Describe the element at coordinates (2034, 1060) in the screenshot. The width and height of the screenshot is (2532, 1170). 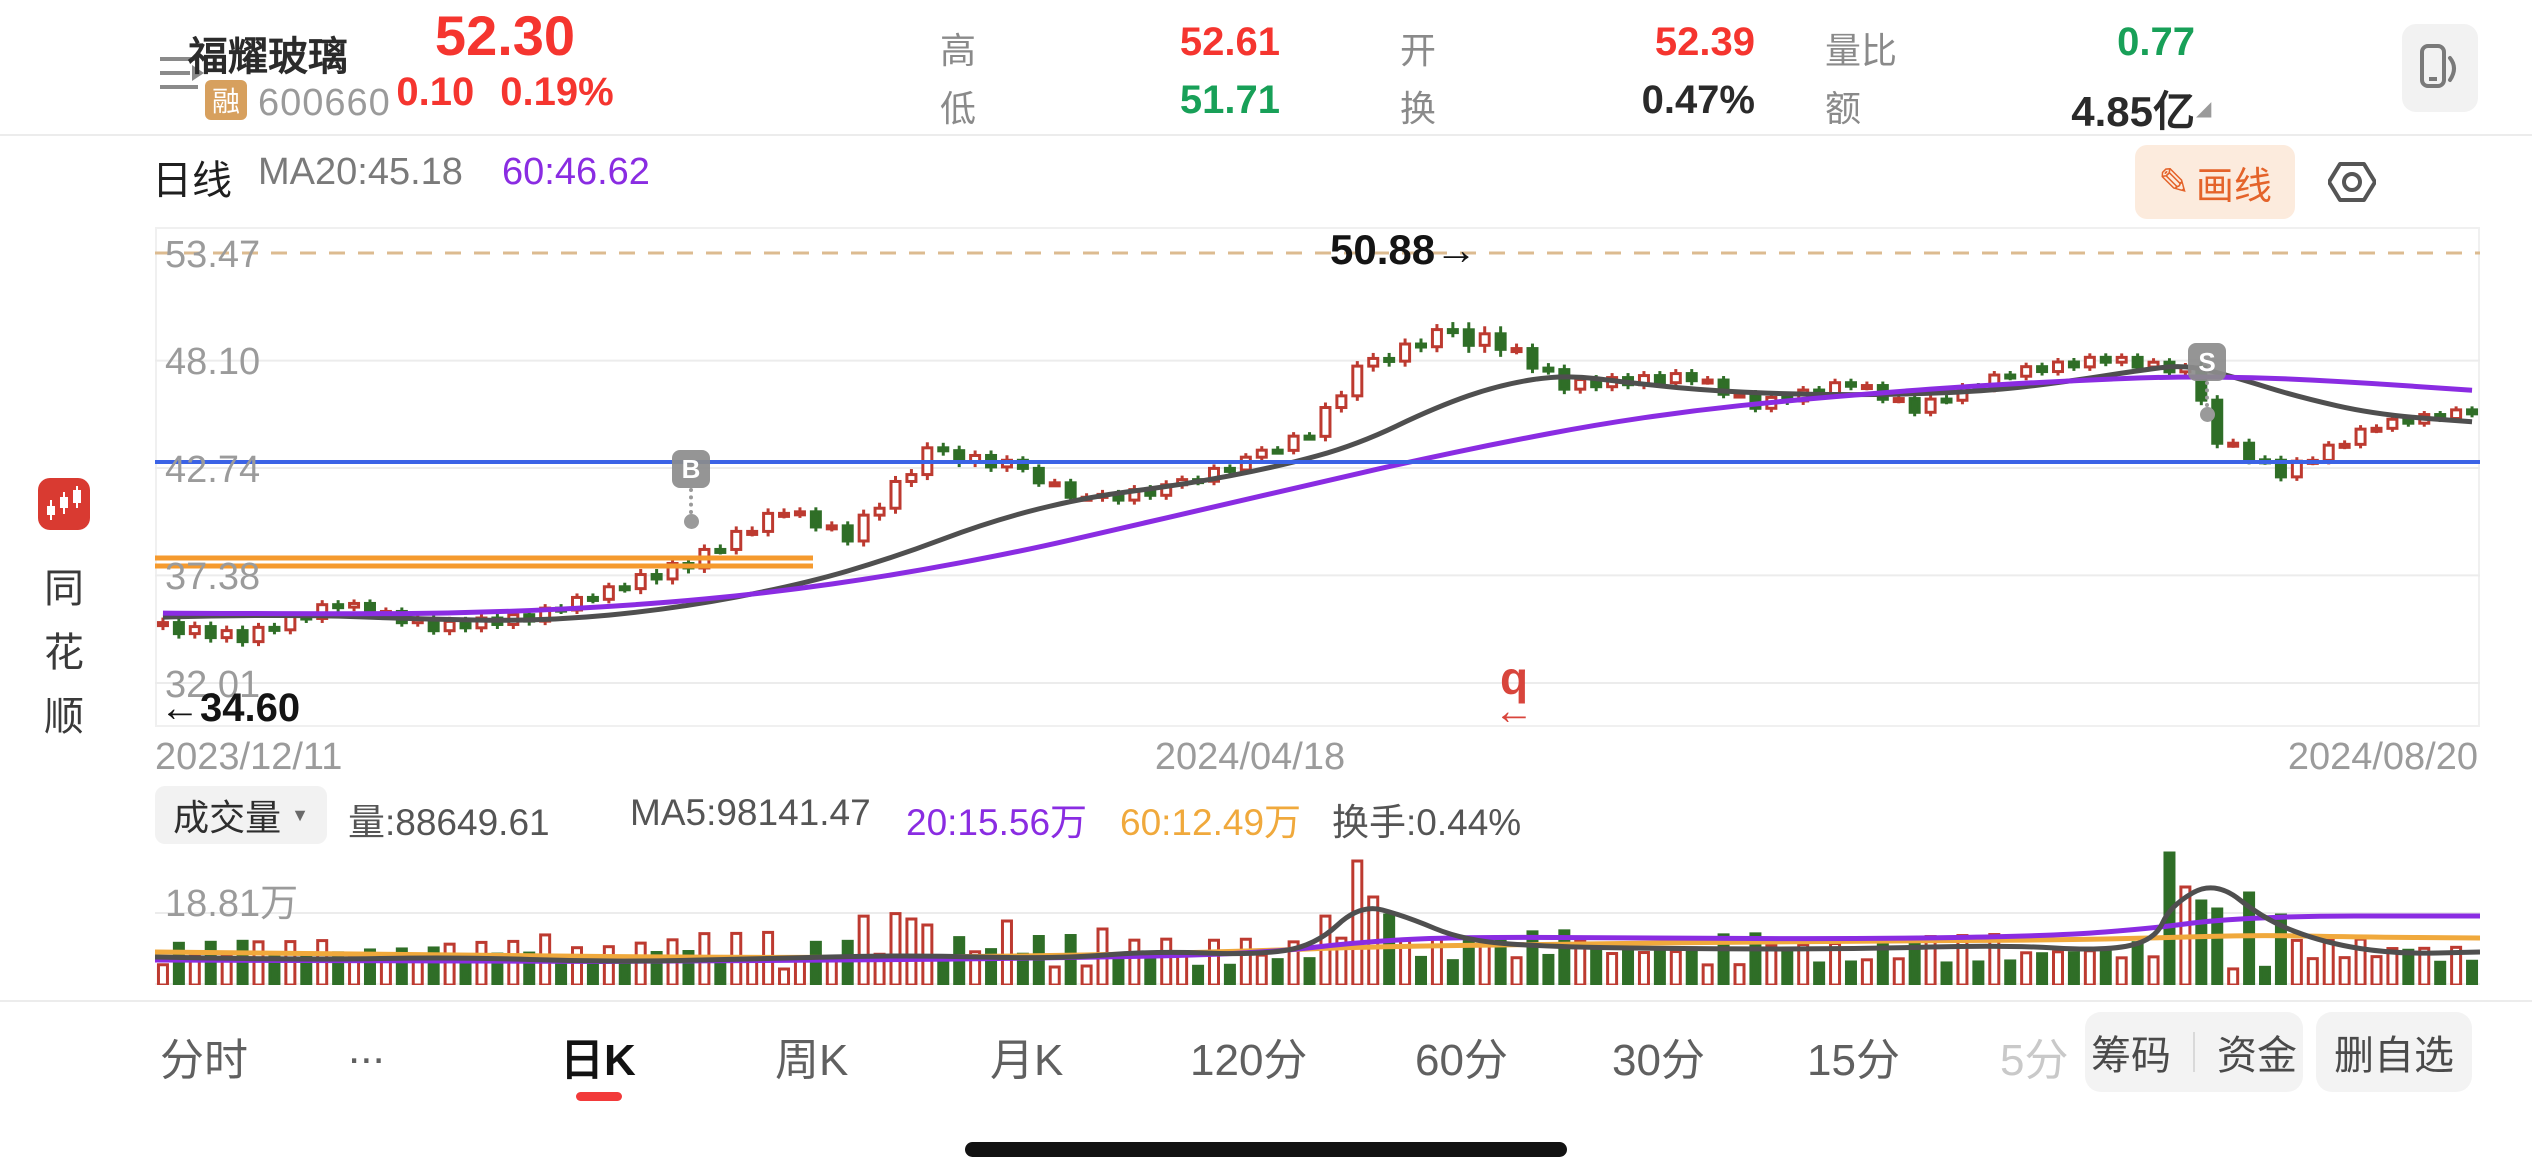
I see `tab-5min: 5分` at that location.